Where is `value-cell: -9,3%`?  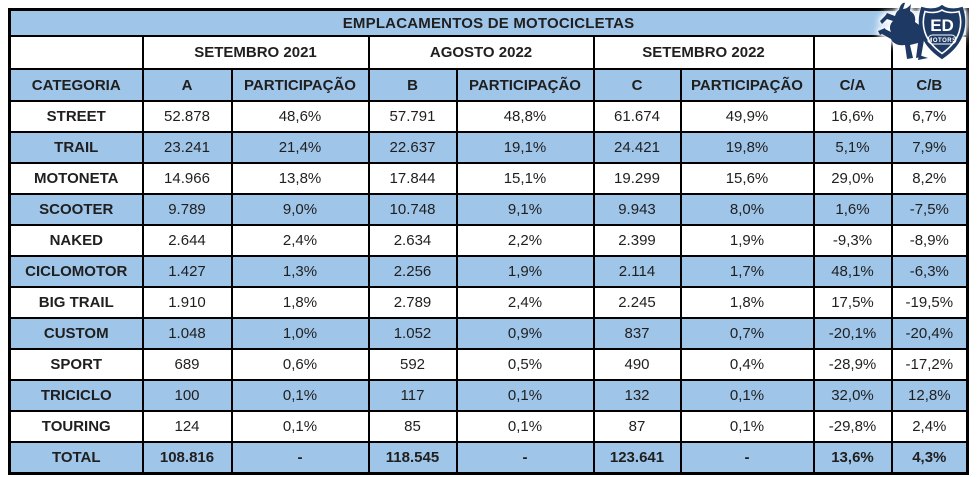
value-cell: -9,3% is located at coordinates (852, 240).